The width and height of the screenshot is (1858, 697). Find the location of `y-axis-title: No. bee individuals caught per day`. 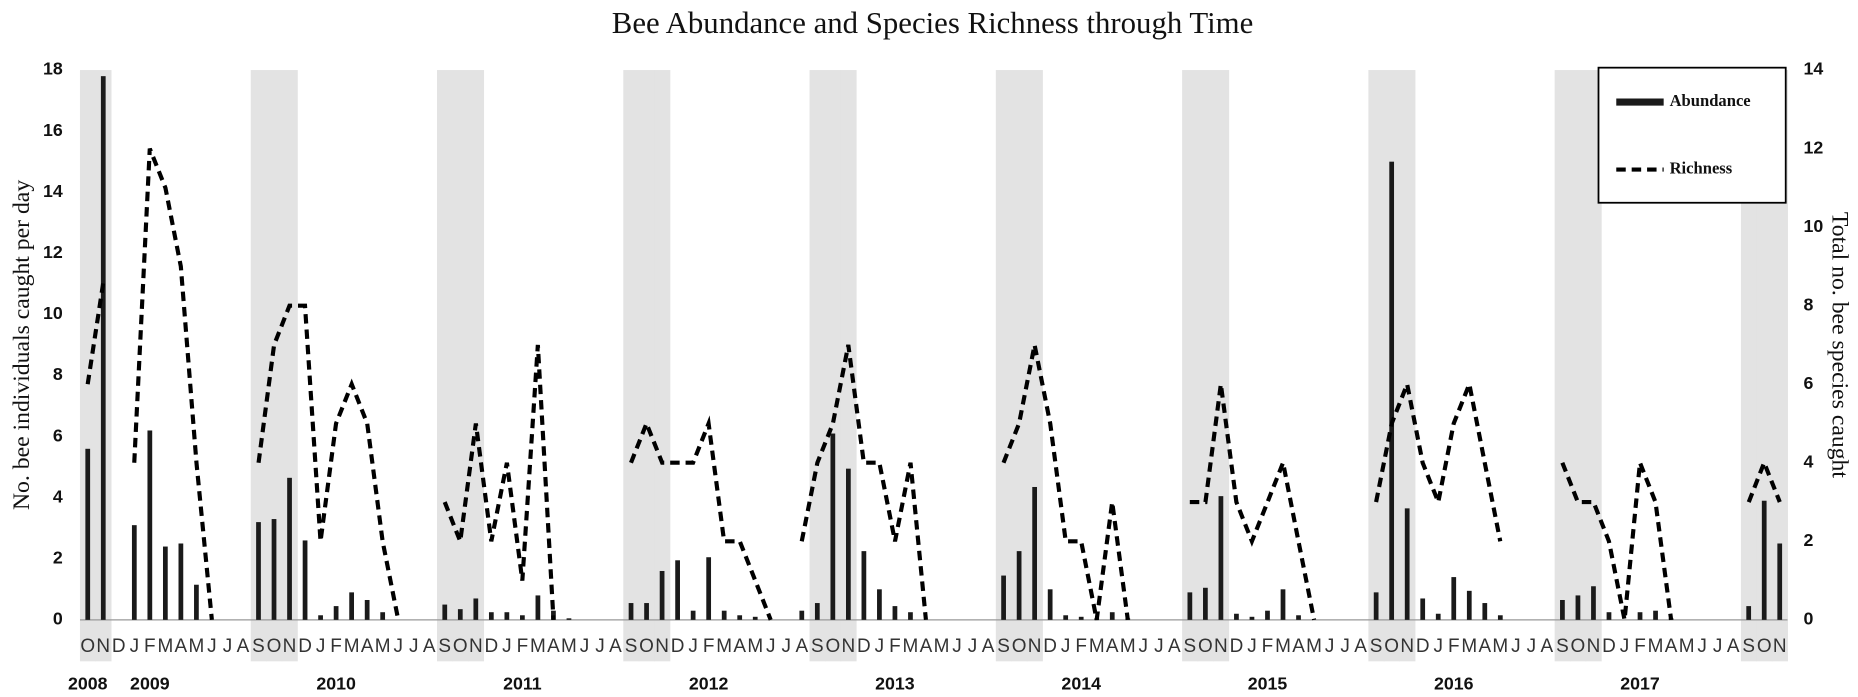

y-axis-title: No. bee individuals caught per day is located at coordinates (22, 345).